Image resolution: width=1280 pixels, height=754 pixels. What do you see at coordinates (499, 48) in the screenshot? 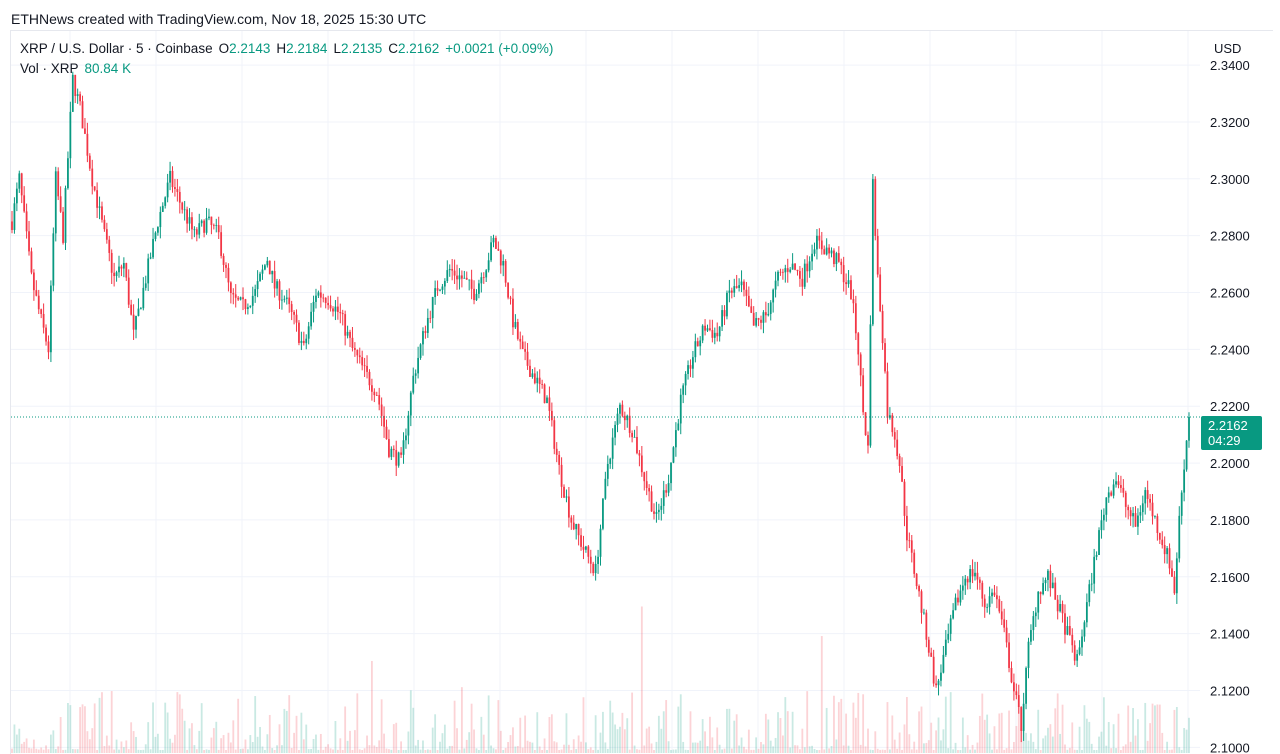
I see `legend-change: +0.0021 (+0.09%)` at bounding box center [499, 48].